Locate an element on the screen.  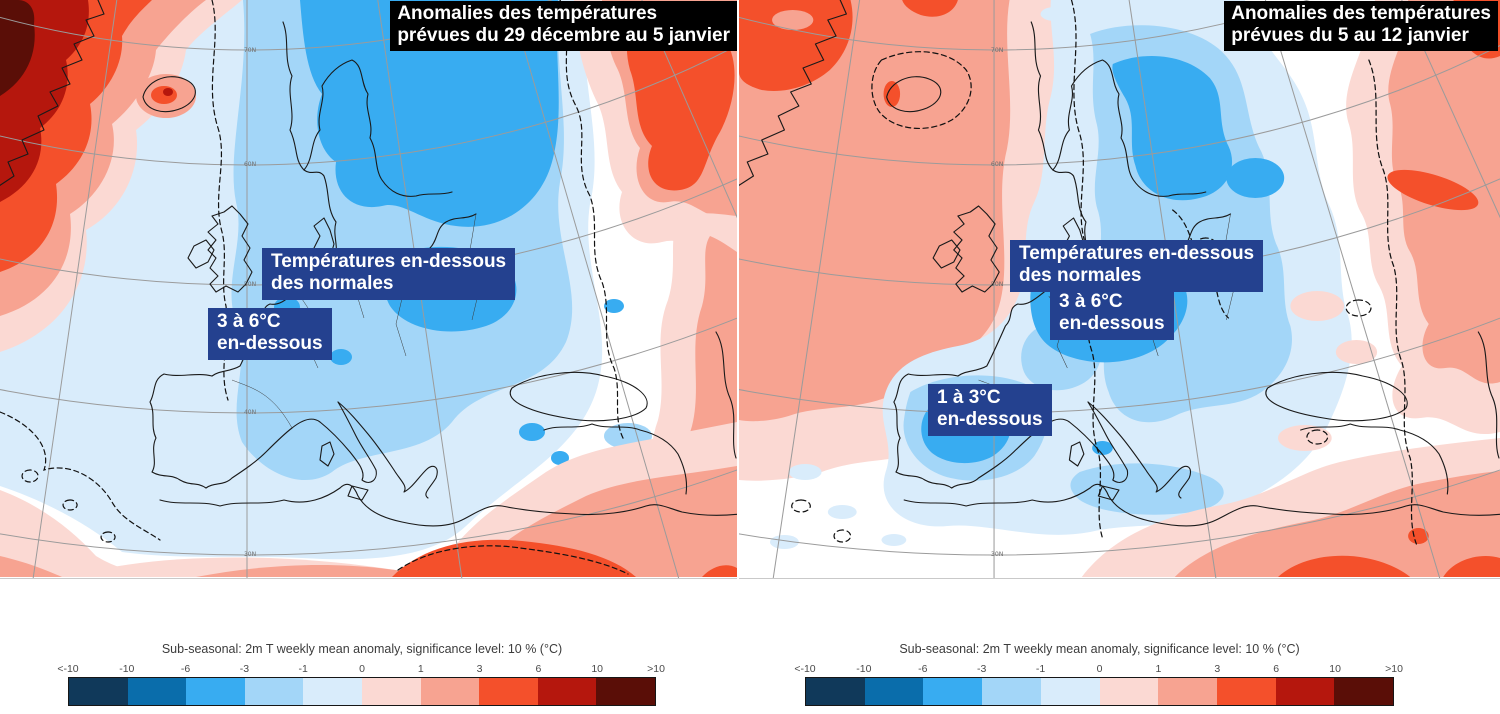
map-title-line2: prévues du 29 décembre au 5 janvier is located at coordinates (563, 36).